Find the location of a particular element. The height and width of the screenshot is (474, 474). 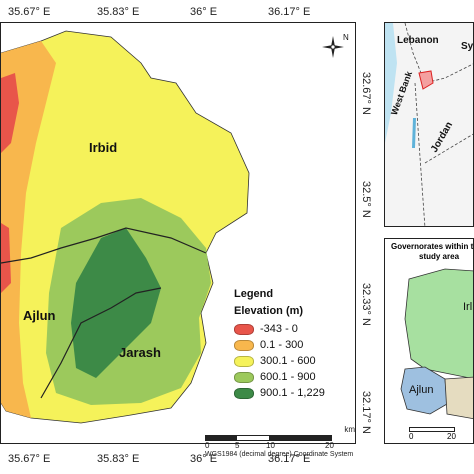

ajlun-governorate-shape is located at coordinates (424, 390).